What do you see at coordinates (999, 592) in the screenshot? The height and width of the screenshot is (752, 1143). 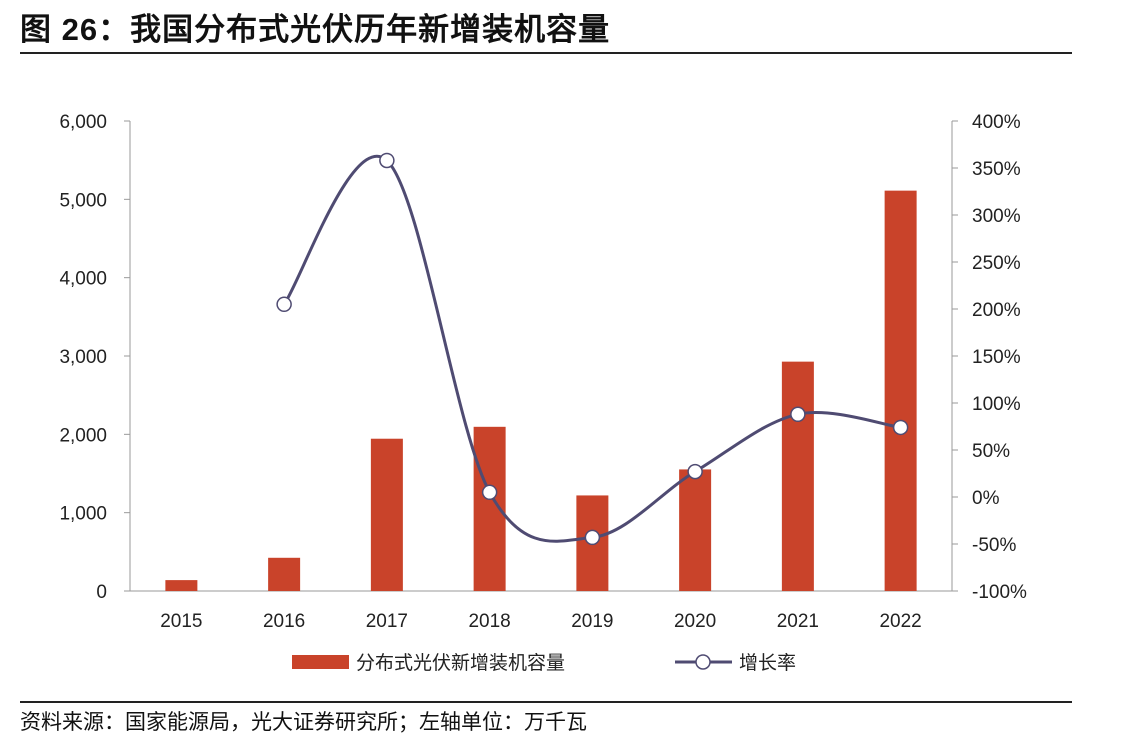 I see `right-axis-tick-label: -100%` at bounding box center [999, 592].